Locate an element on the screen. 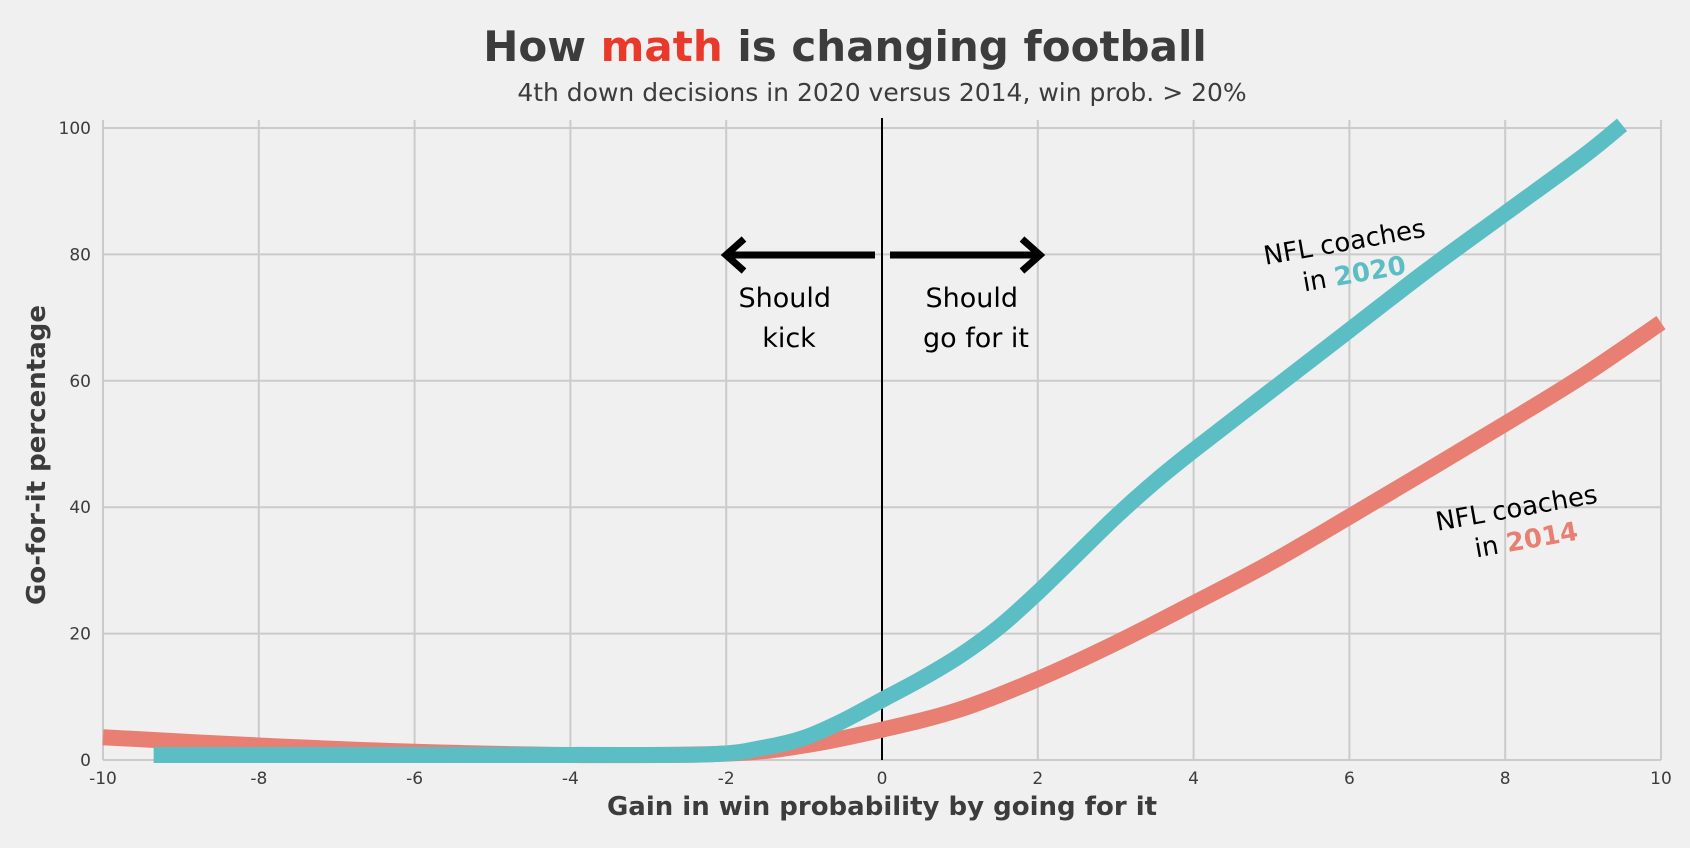 This screenshot has height=848, width=1690. chart-title: How math is changing football is located at coordinates (845, 46).